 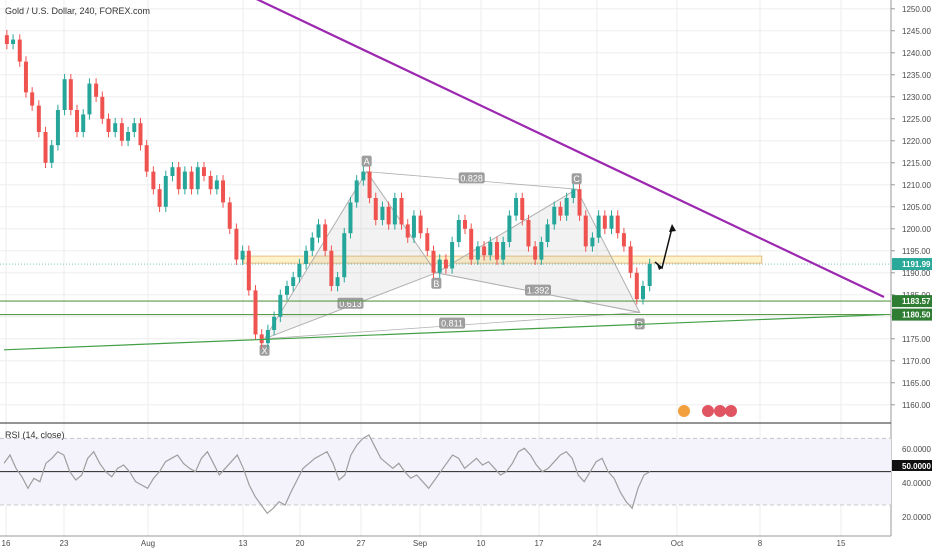 What do you see at coordinates (916, 75) in the screenshot?
I see `price-tick-label: 1235.00` at bounding box center [916, 75].